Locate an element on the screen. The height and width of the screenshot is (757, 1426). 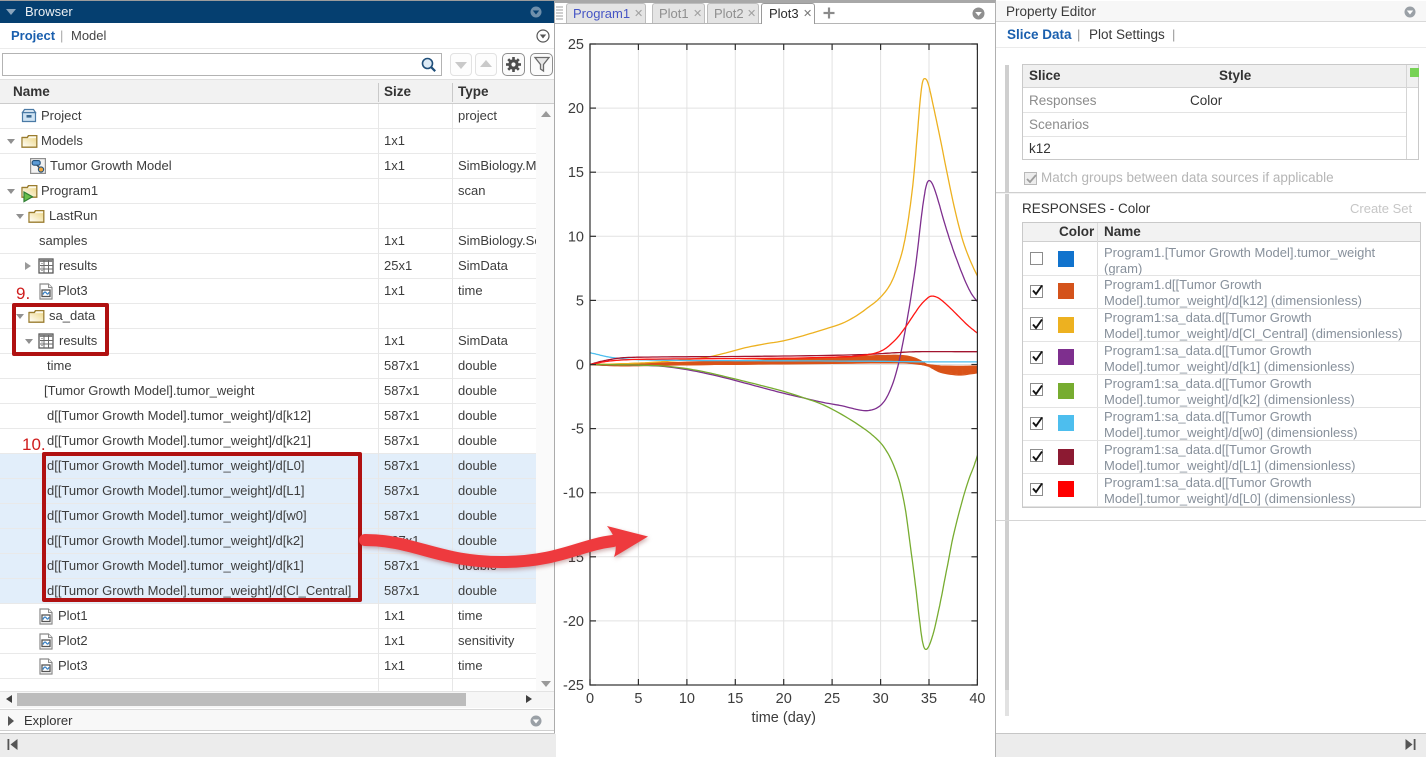
svg-text: -20 is located at coordinates (573, 622).